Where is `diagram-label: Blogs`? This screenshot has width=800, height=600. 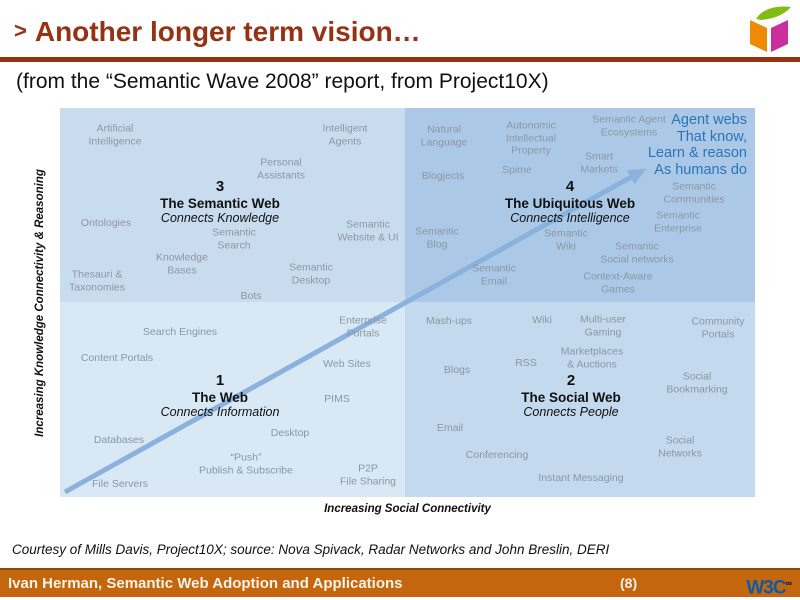
diagram-label: Blogs is located at coordinates (457, 369).